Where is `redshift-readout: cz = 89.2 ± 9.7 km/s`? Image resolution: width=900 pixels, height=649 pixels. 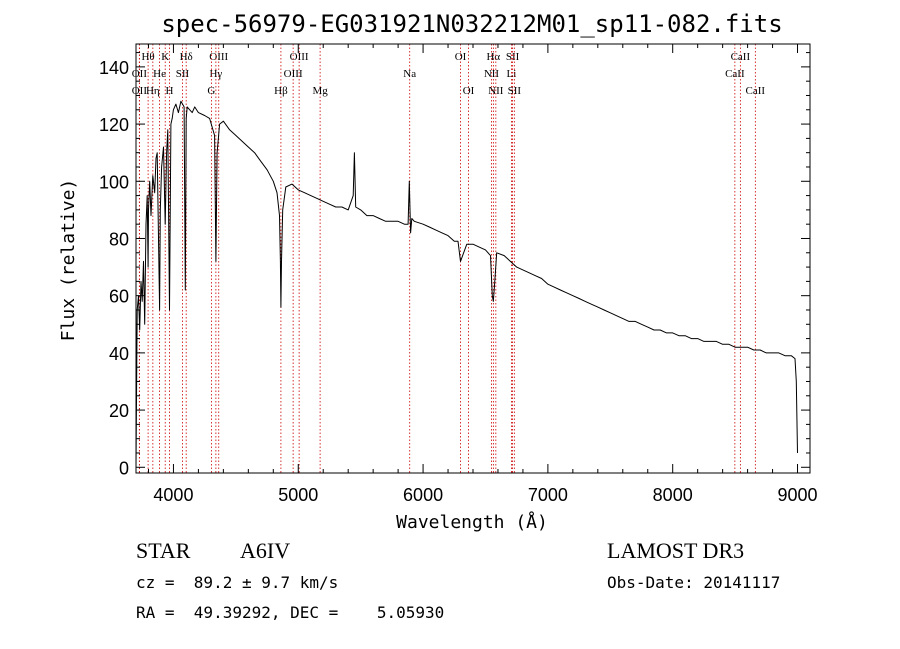
redshift-readout: cz = 89.2 ± 9.7 km/s is located at coordinates (237, 582).